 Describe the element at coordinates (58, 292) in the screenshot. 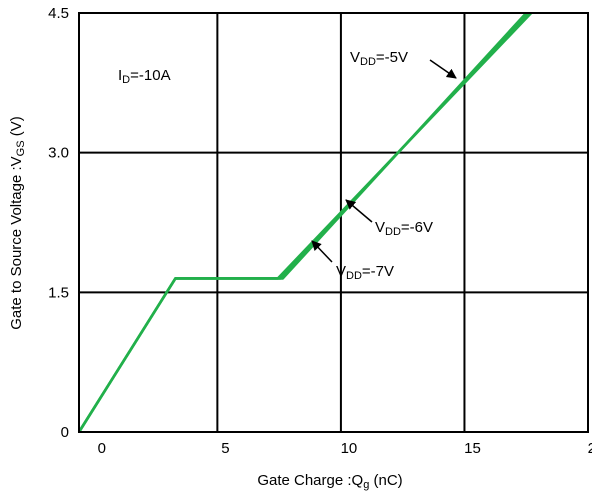

I see `y-tick-label: 1.5` at that location.